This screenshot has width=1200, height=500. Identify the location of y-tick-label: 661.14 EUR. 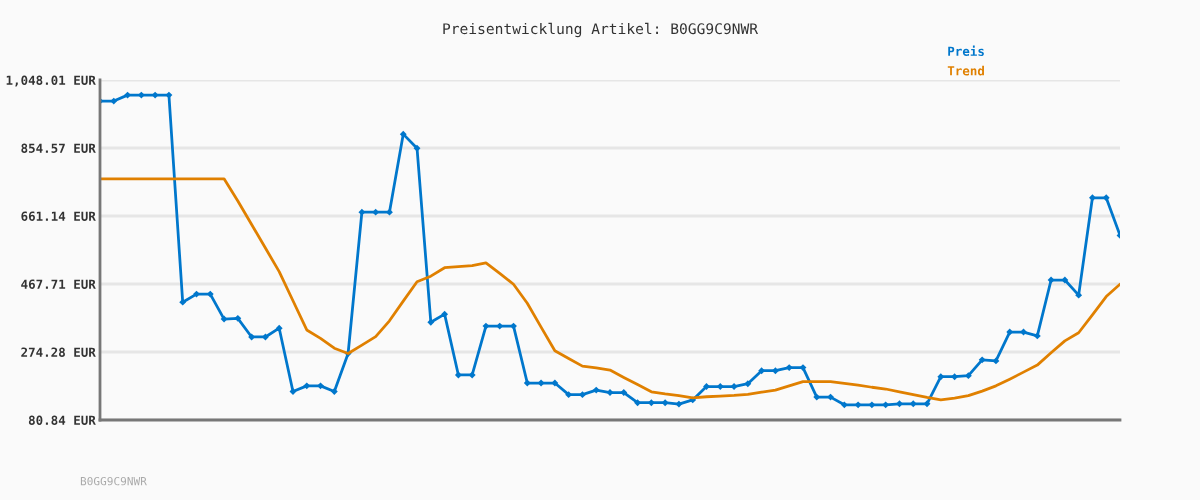
(58, 216).